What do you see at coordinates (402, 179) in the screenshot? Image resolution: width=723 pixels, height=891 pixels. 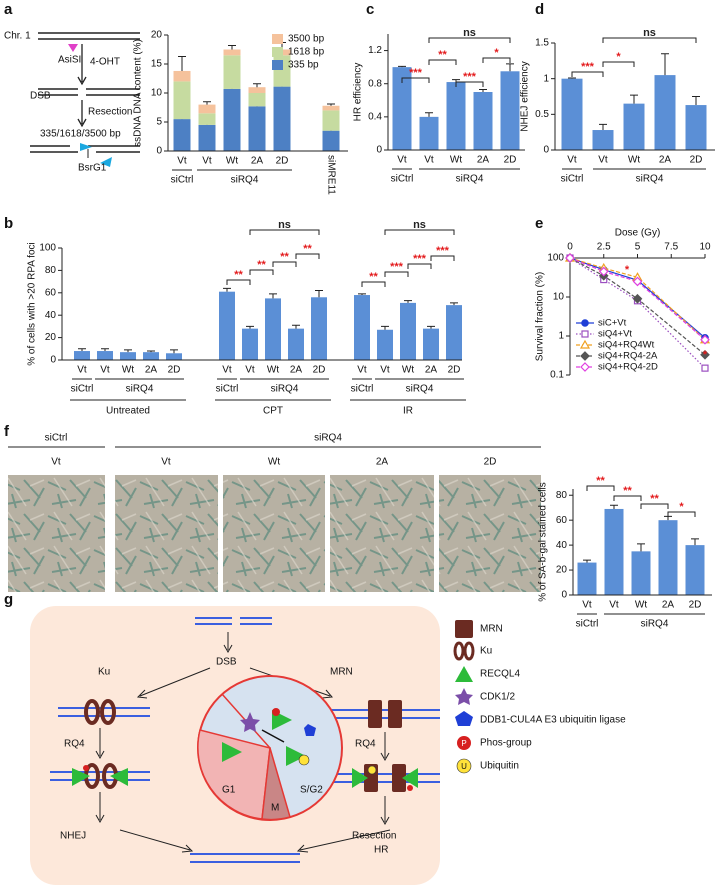 I see `group-label: siCtrl` at bounding box center [402, 179].